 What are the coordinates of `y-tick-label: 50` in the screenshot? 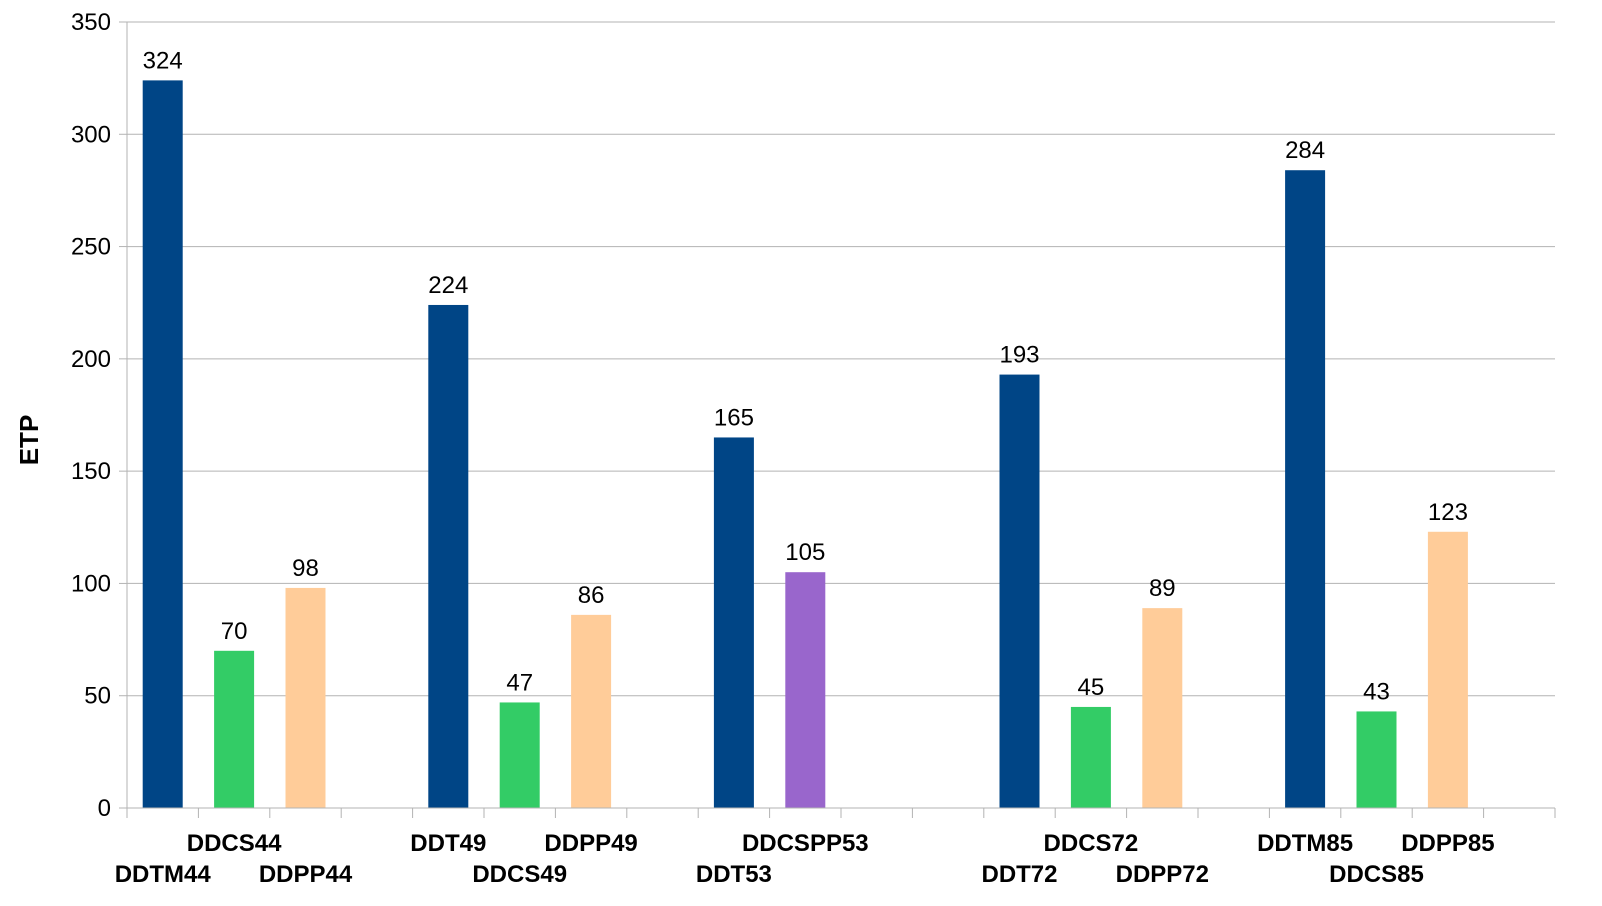 It's located at (97, 696).